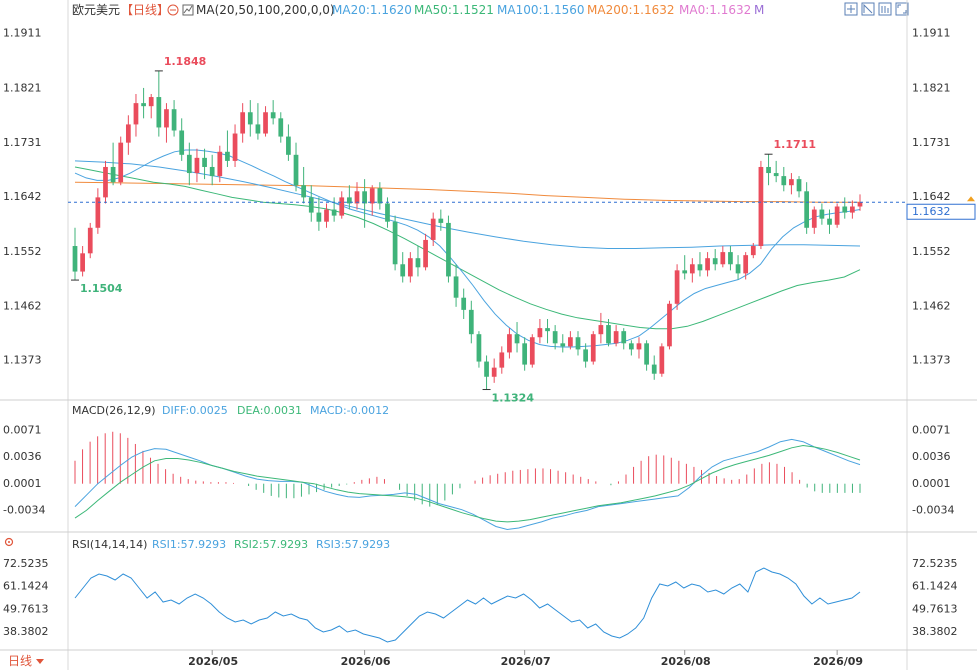  I want to click on ma-legend-item: MA0:1.1632, so click(715, 10).